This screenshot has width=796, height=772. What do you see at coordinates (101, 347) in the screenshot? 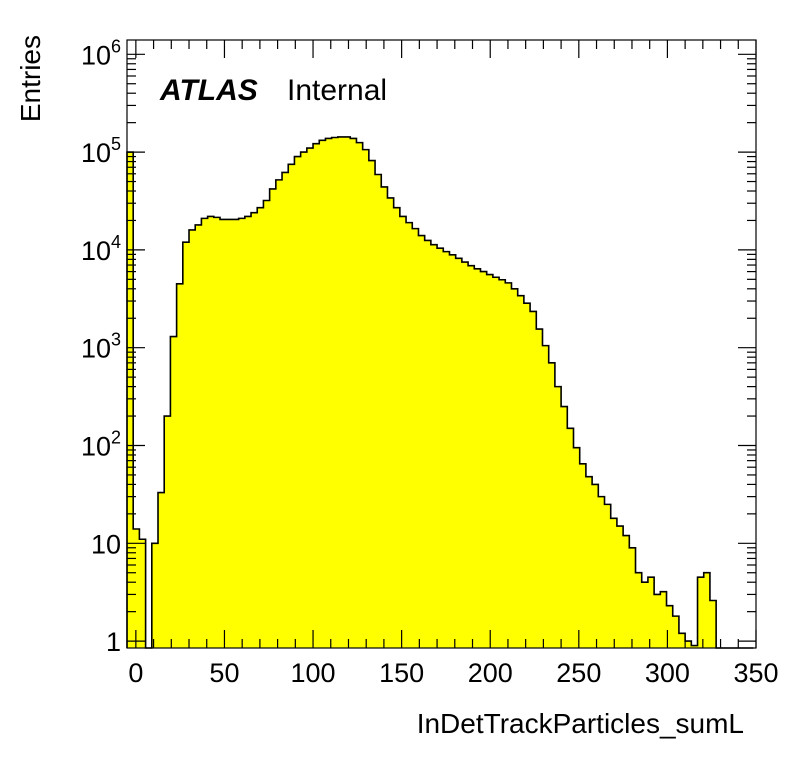
I see `y-tick-label: 10³` at bounding box center [101, 347].